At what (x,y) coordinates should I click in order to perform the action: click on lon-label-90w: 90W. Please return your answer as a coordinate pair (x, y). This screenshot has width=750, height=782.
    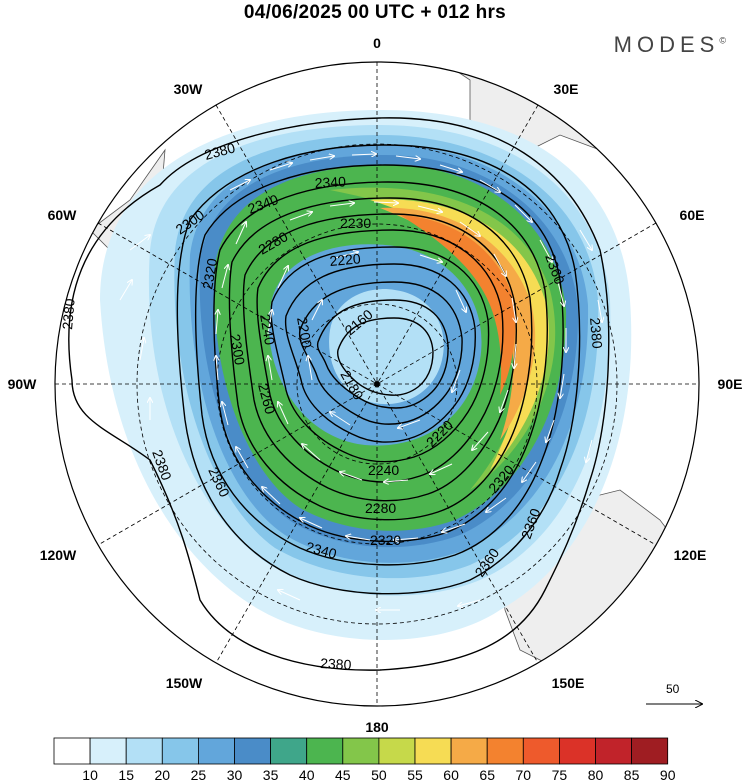
    Looking at the image, I should click on (23, 384).